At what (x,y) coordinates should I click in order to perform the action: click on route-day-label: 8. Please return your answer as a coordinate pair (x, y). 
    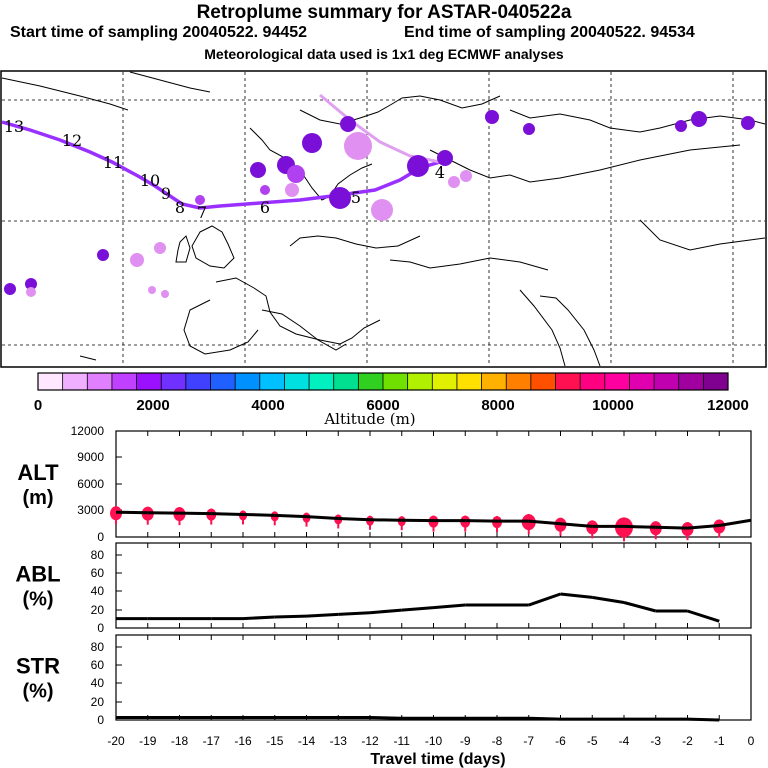
    Looking at the image, I should click on (180, 207).